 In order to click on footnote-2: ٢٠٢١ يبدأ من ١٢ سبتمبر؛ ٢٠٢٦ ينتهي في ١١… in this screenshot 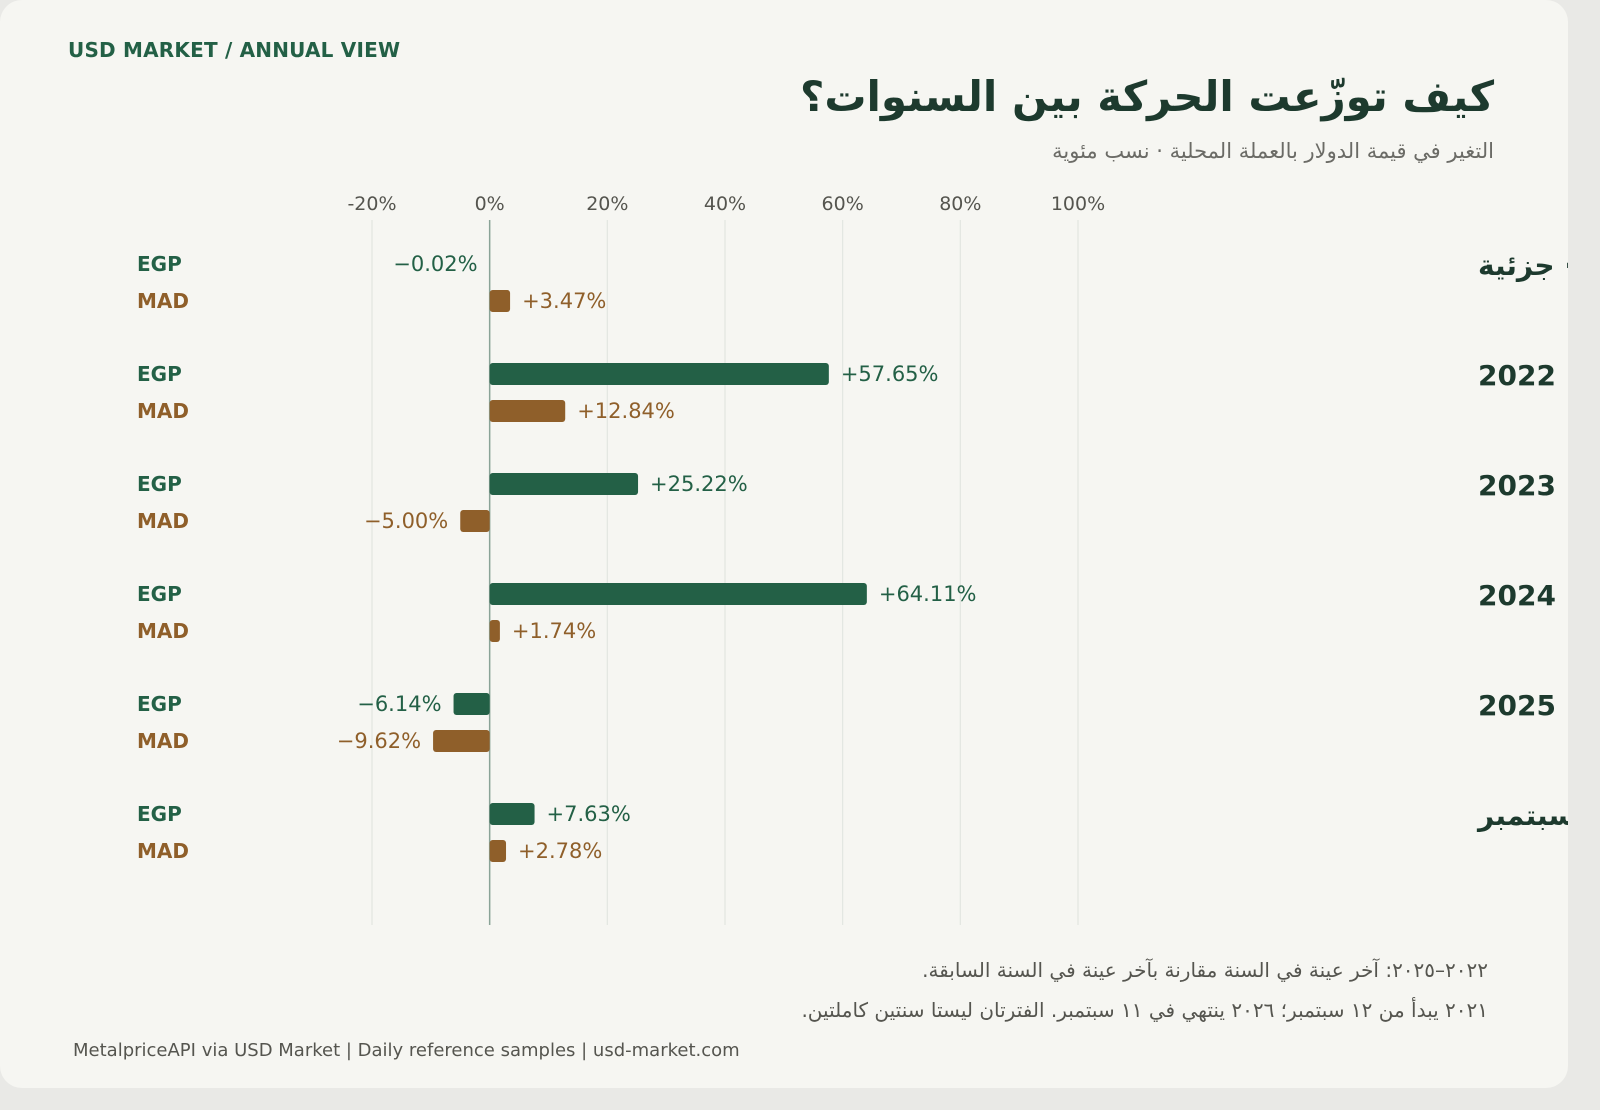, I will do `click(1144, 1010)`.